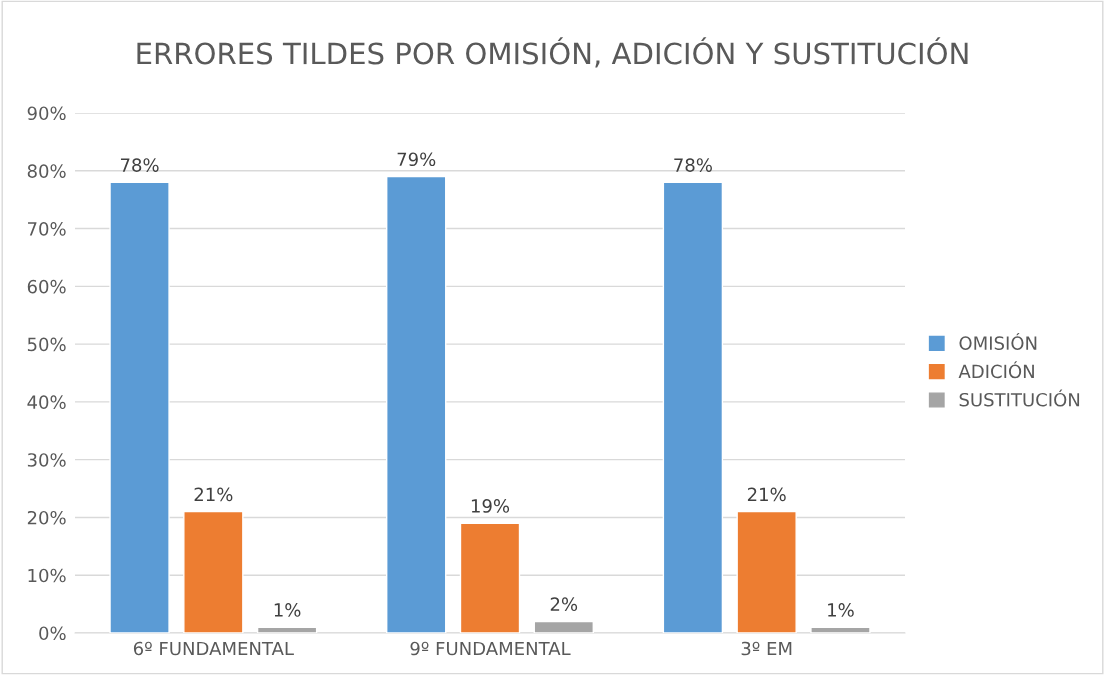 The height and width of the screenshot is (675, 1105). Describe the element at coordinates (564, 604) in the screenshot. I see `data-label: 2%` at that location.